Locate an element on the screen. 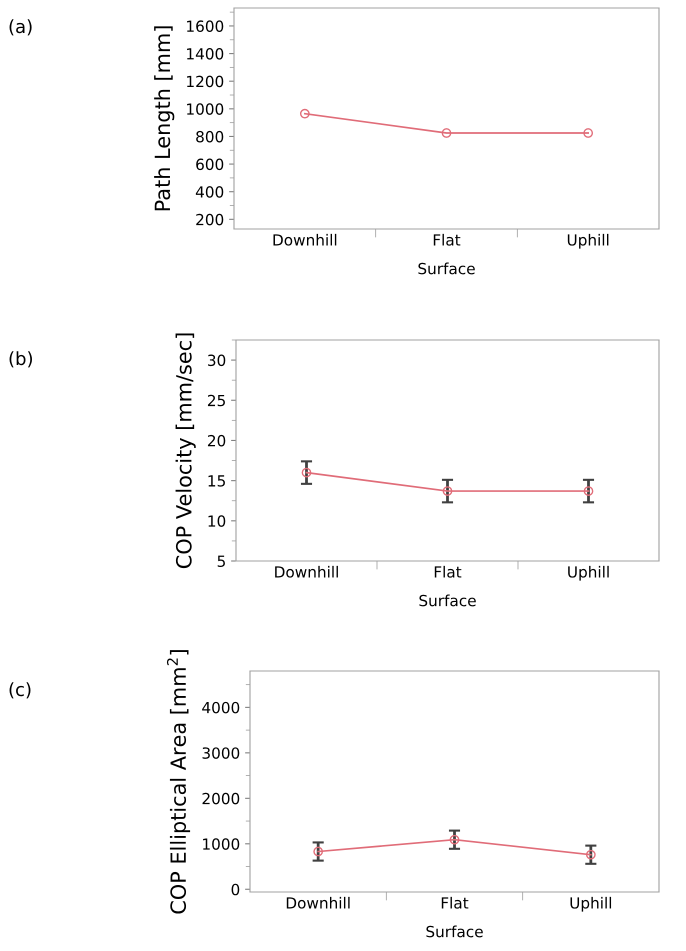  y-tick-label: 0 is located at coordinates (236, 890).